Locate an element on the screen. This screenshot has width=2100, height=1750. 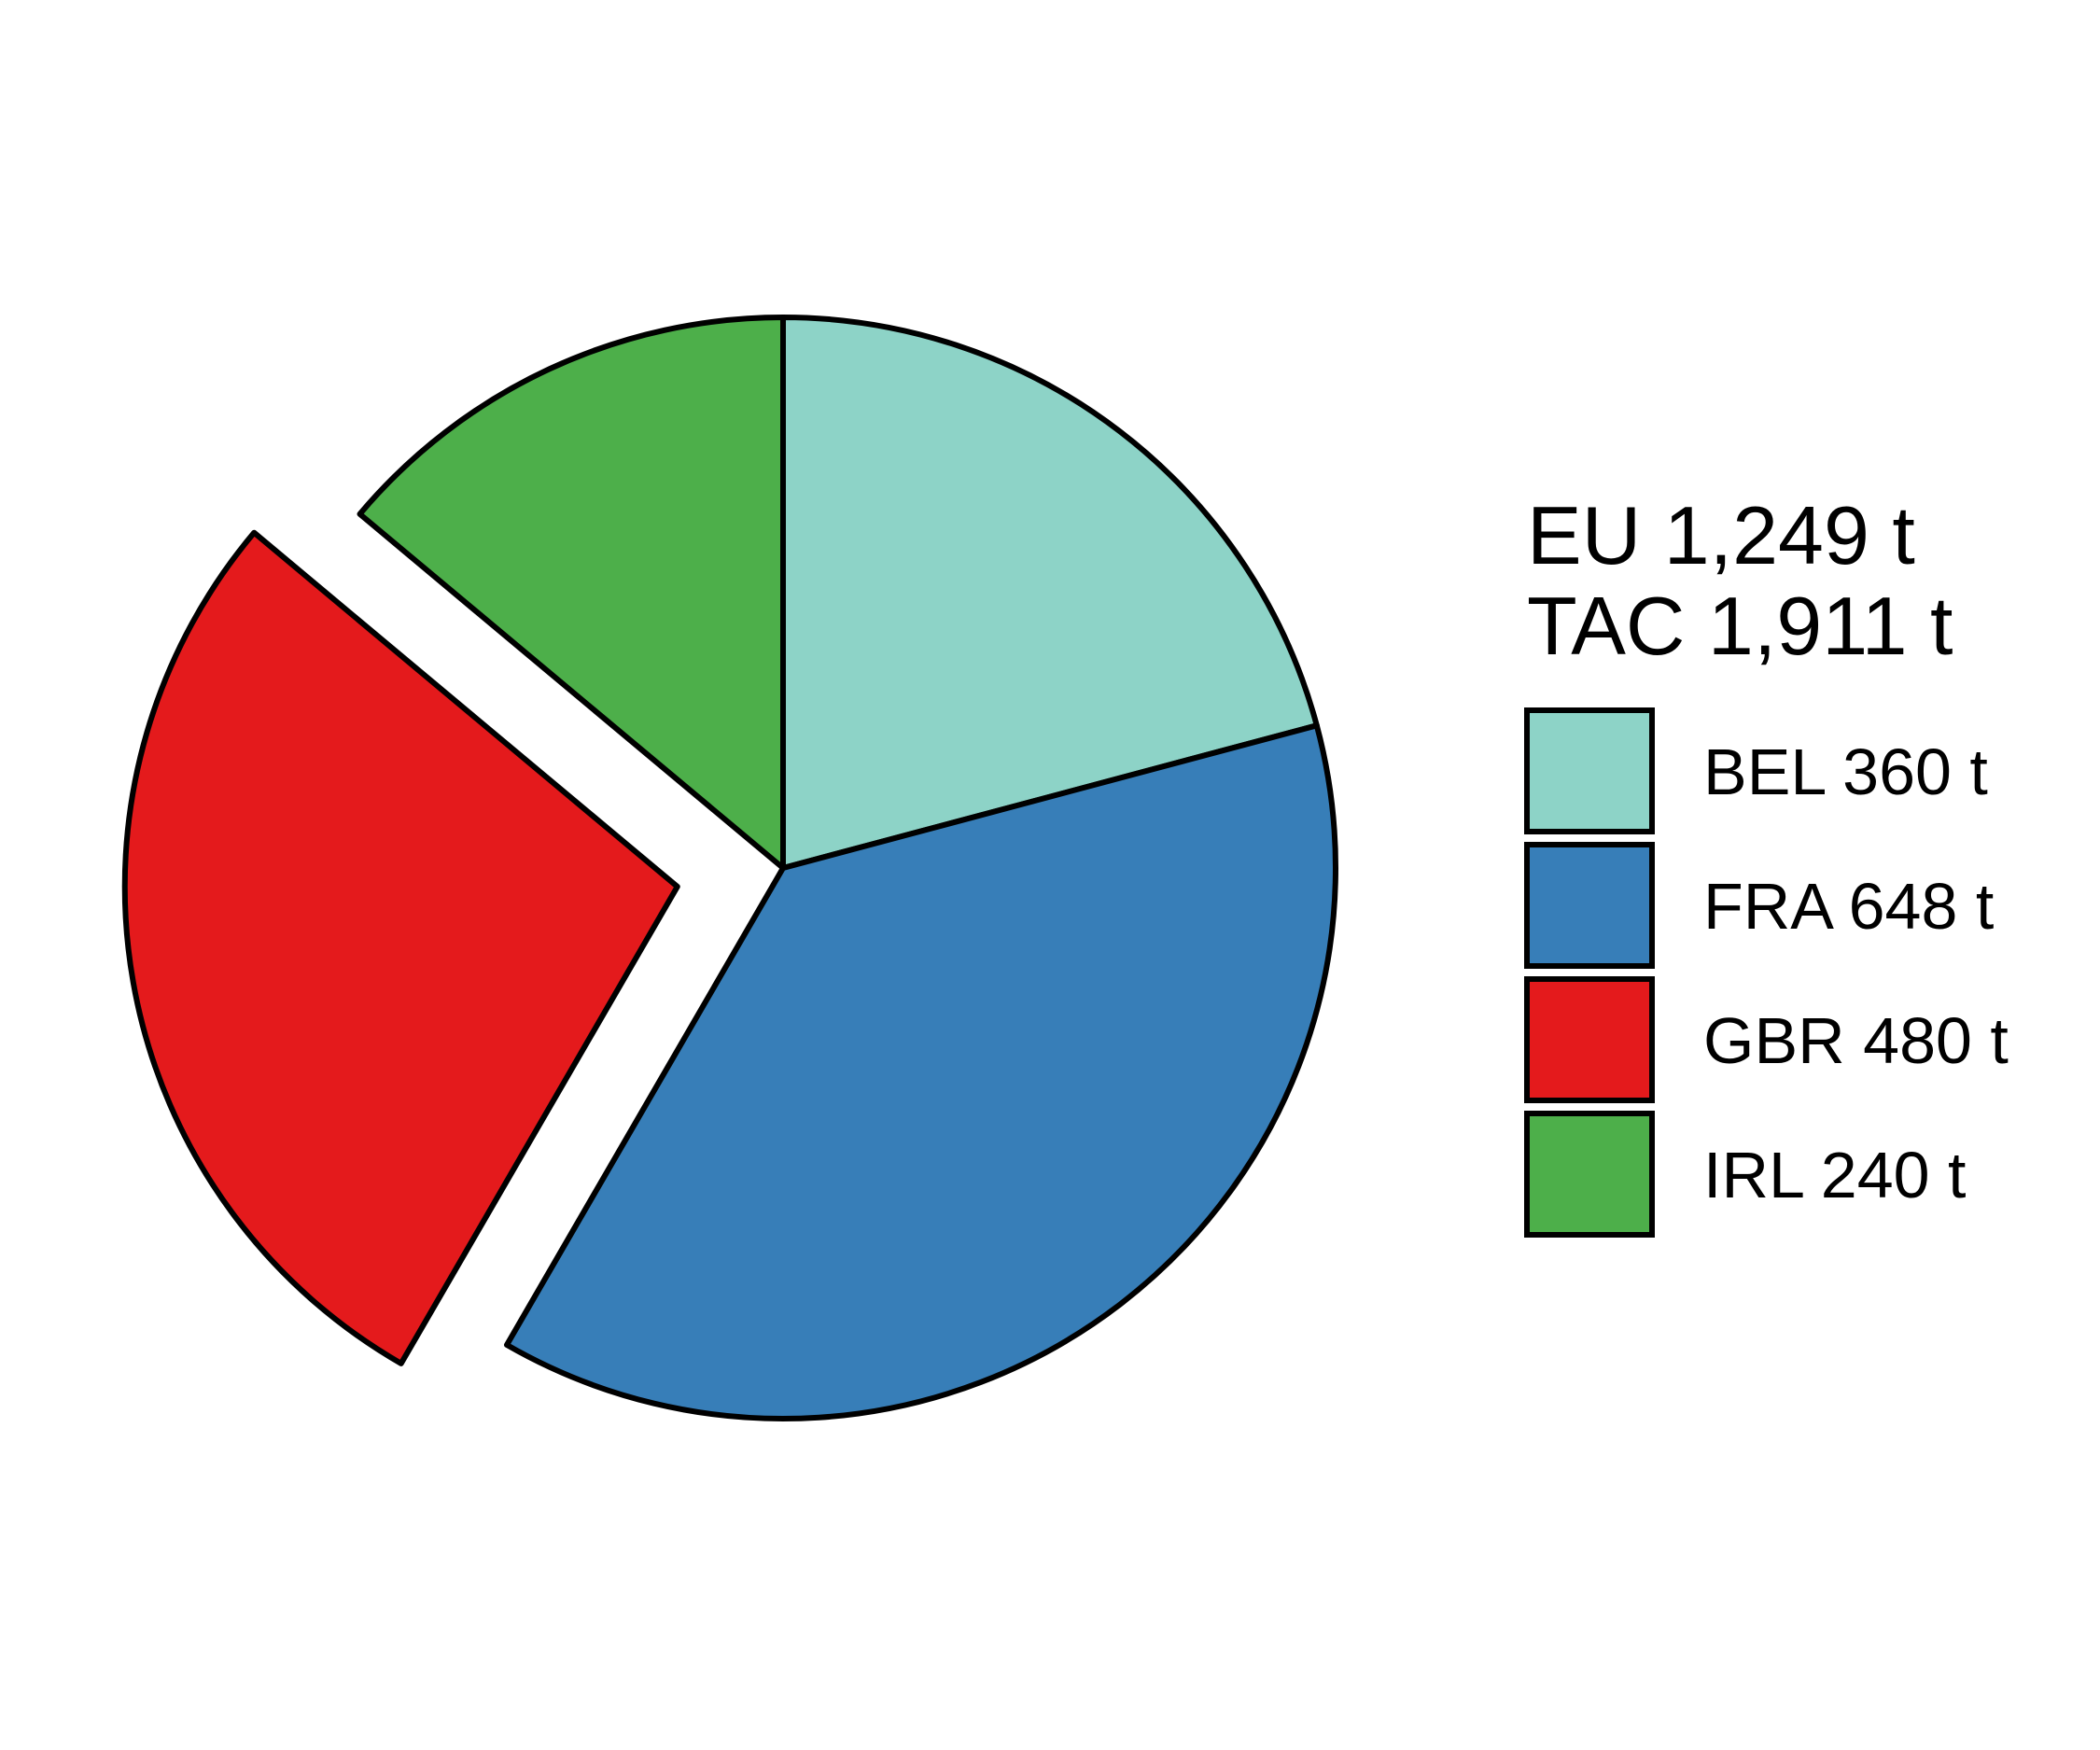
pie-slice-bel is located at coordinates (1050, 593).